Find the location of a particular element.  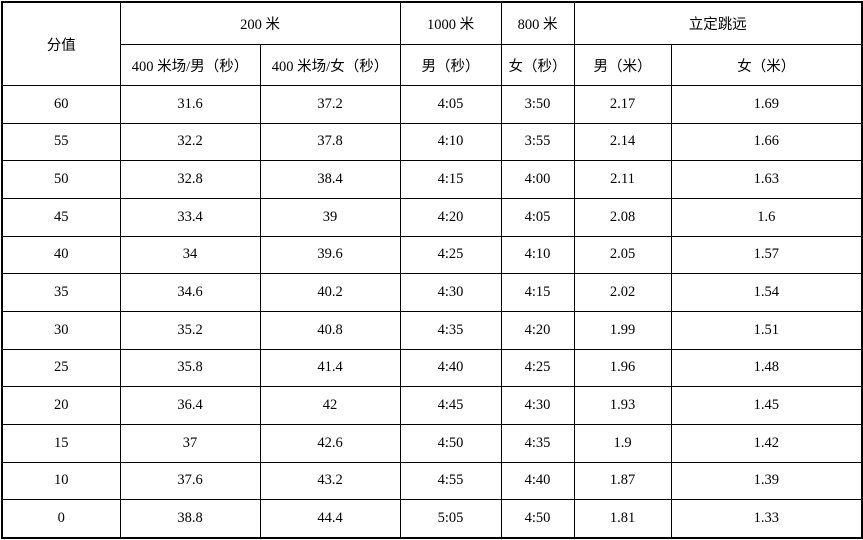

value-cell: 37.2 is located at coordinates (330, 104).